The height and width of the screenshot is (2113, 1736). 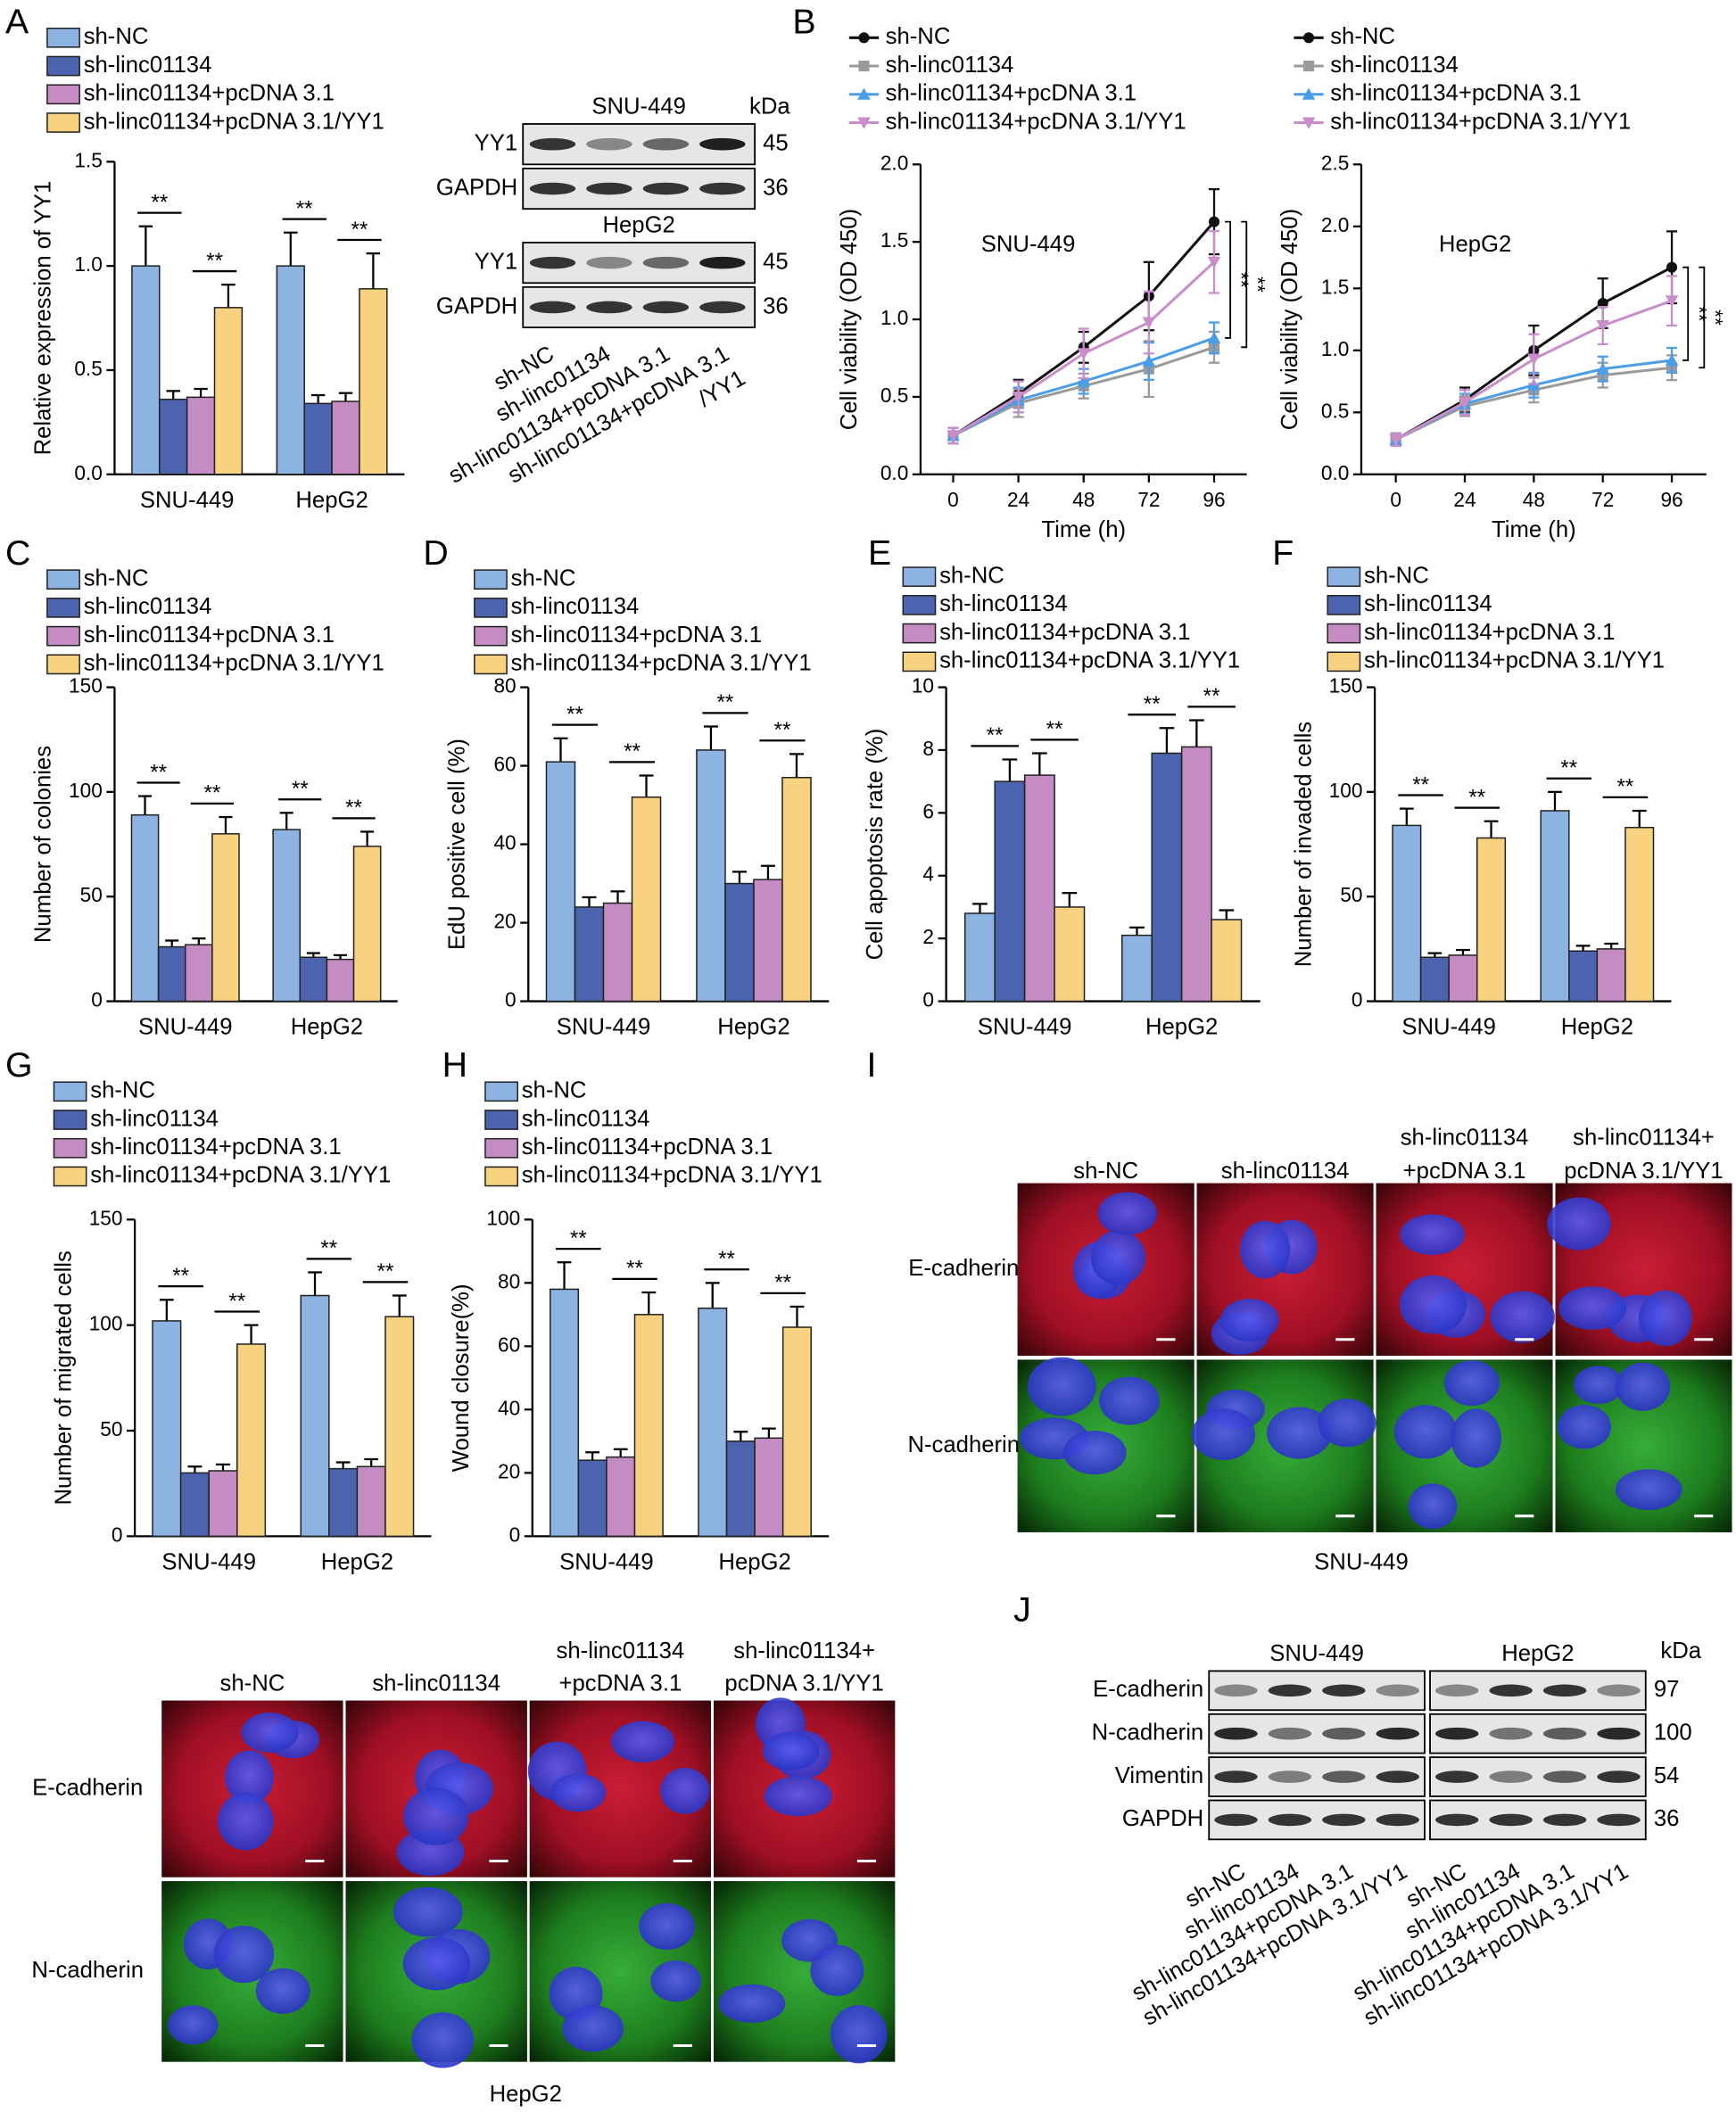 I want to click on x-tick-label: SNU-449, so click(x=606, y=1561).